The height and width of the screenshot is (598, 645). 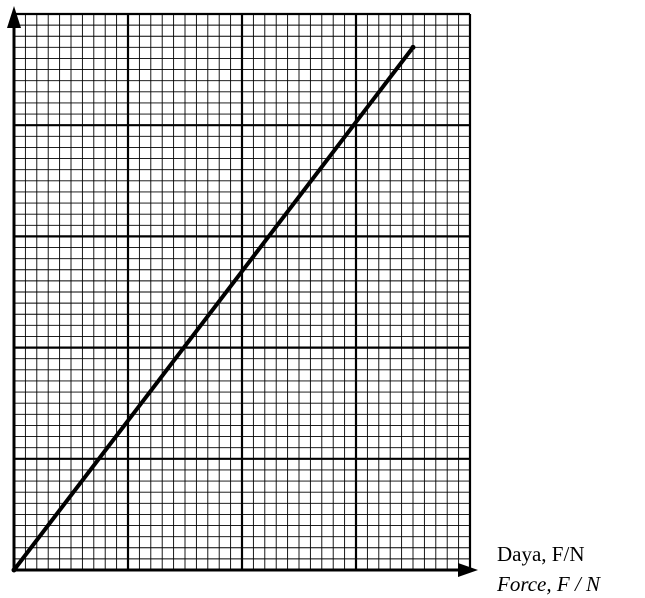 What do you see at coordinates (14, 17) in the screenshot?
I see `y-axis-arrowhead` at bounding box center [14, 17].